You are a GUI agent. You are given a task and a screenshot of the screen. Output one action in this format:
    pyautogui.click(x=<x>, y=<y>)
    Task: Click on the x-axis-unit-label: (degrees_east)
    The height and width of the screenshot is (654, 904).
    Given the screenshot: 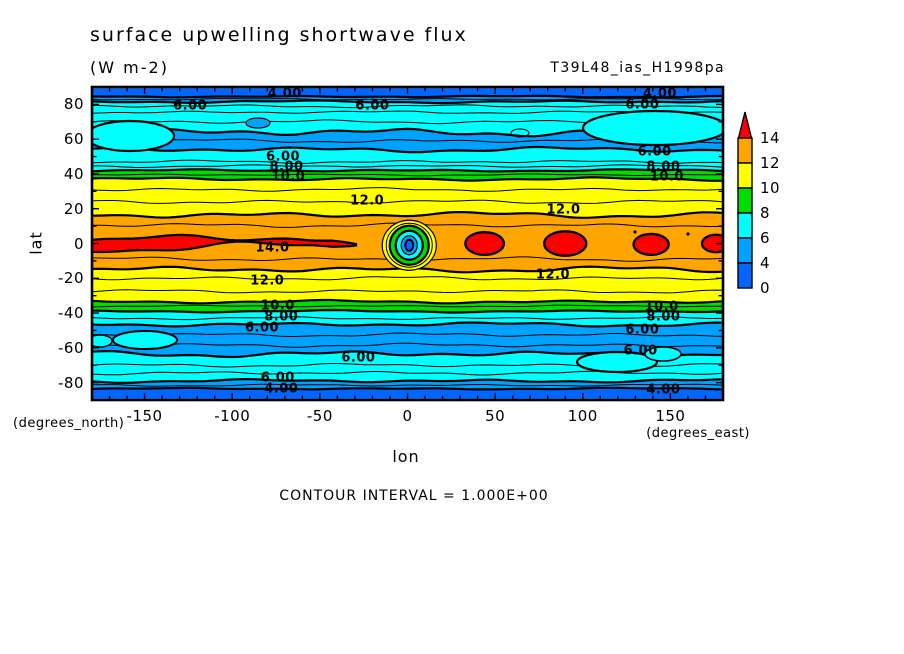 What is the action you would take?
    pyautogui.click(x=698, y=433)
    